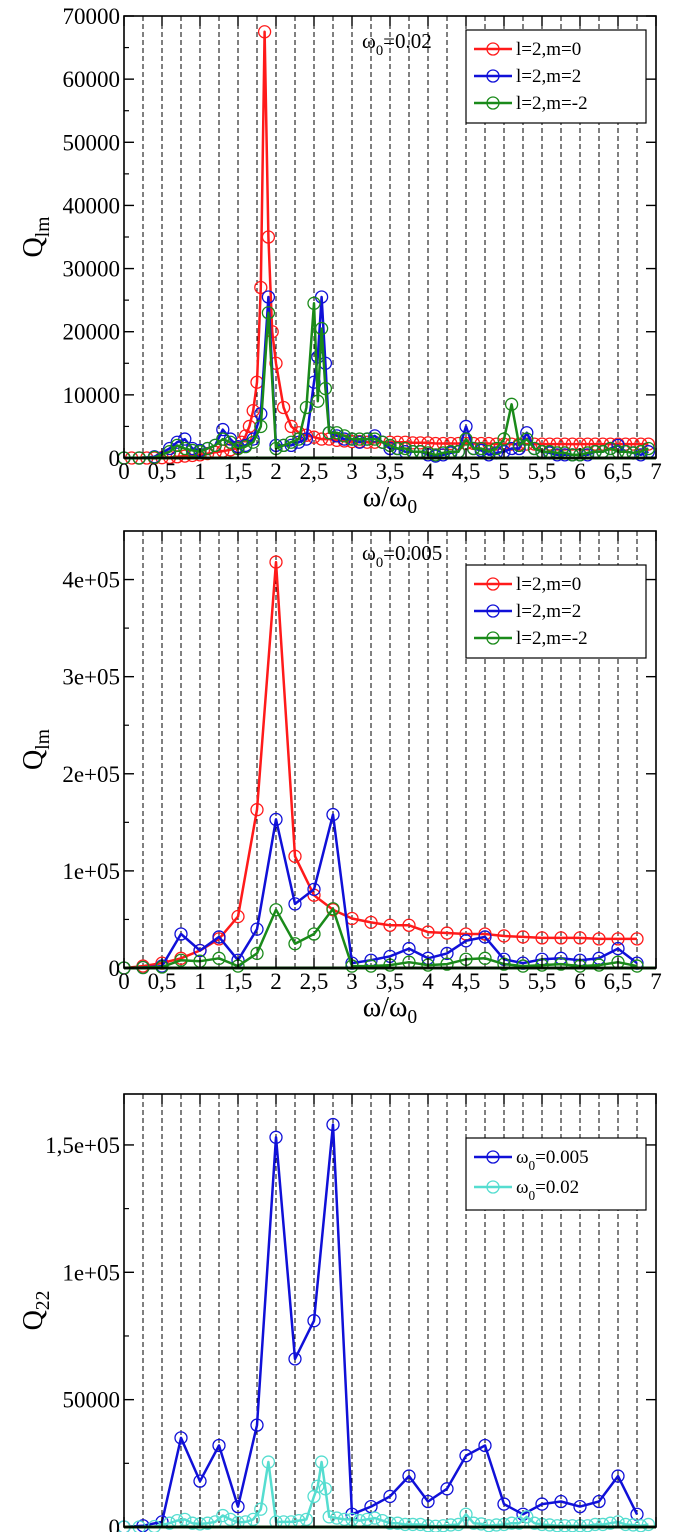  I want to click on legend-label-rest: =0.02, so click(557, 1187).